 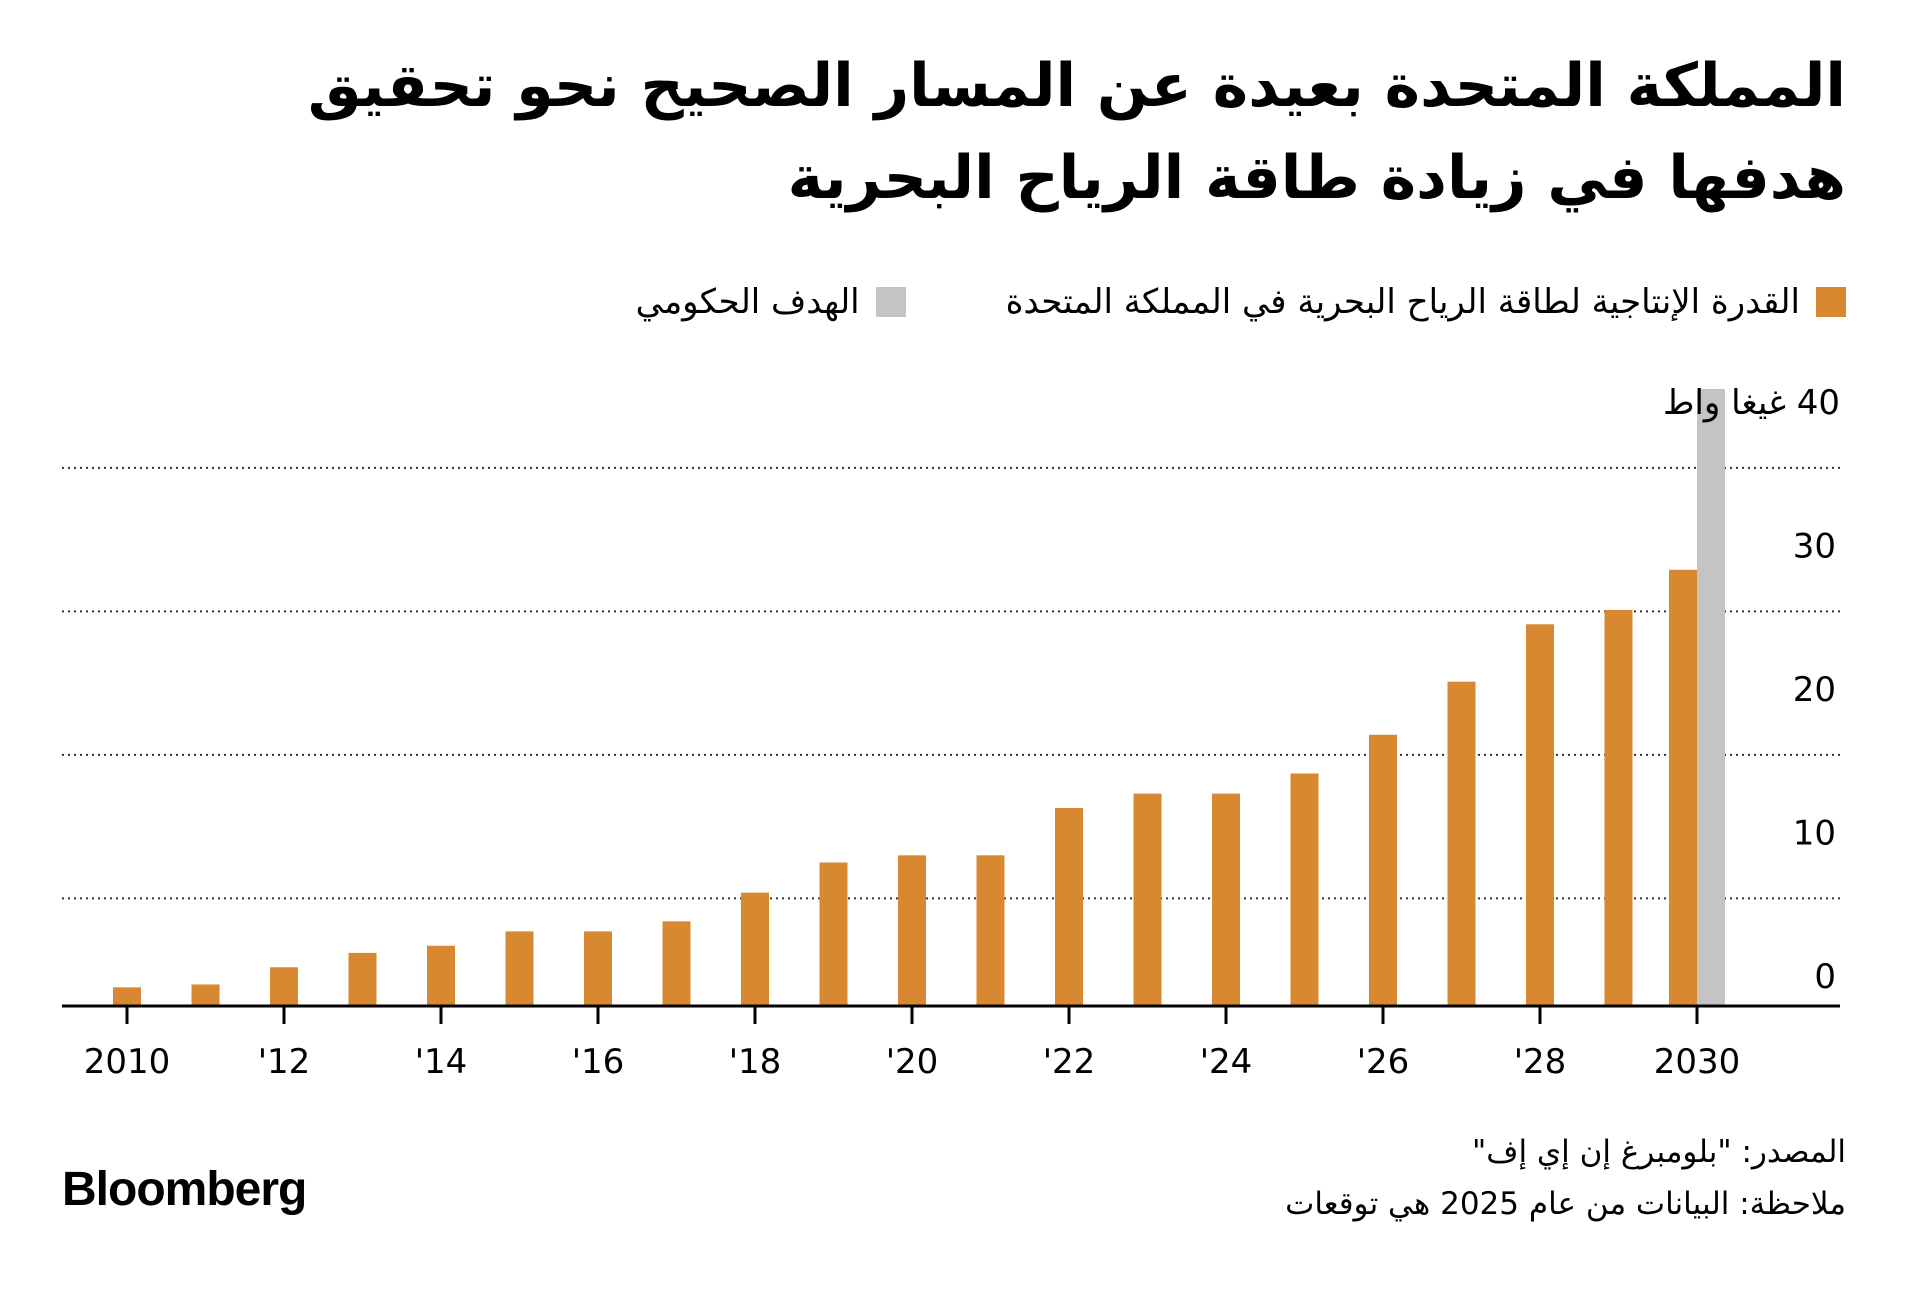 I want to click on x-tick-label-7: '24, so click(x=1226, y=1062).